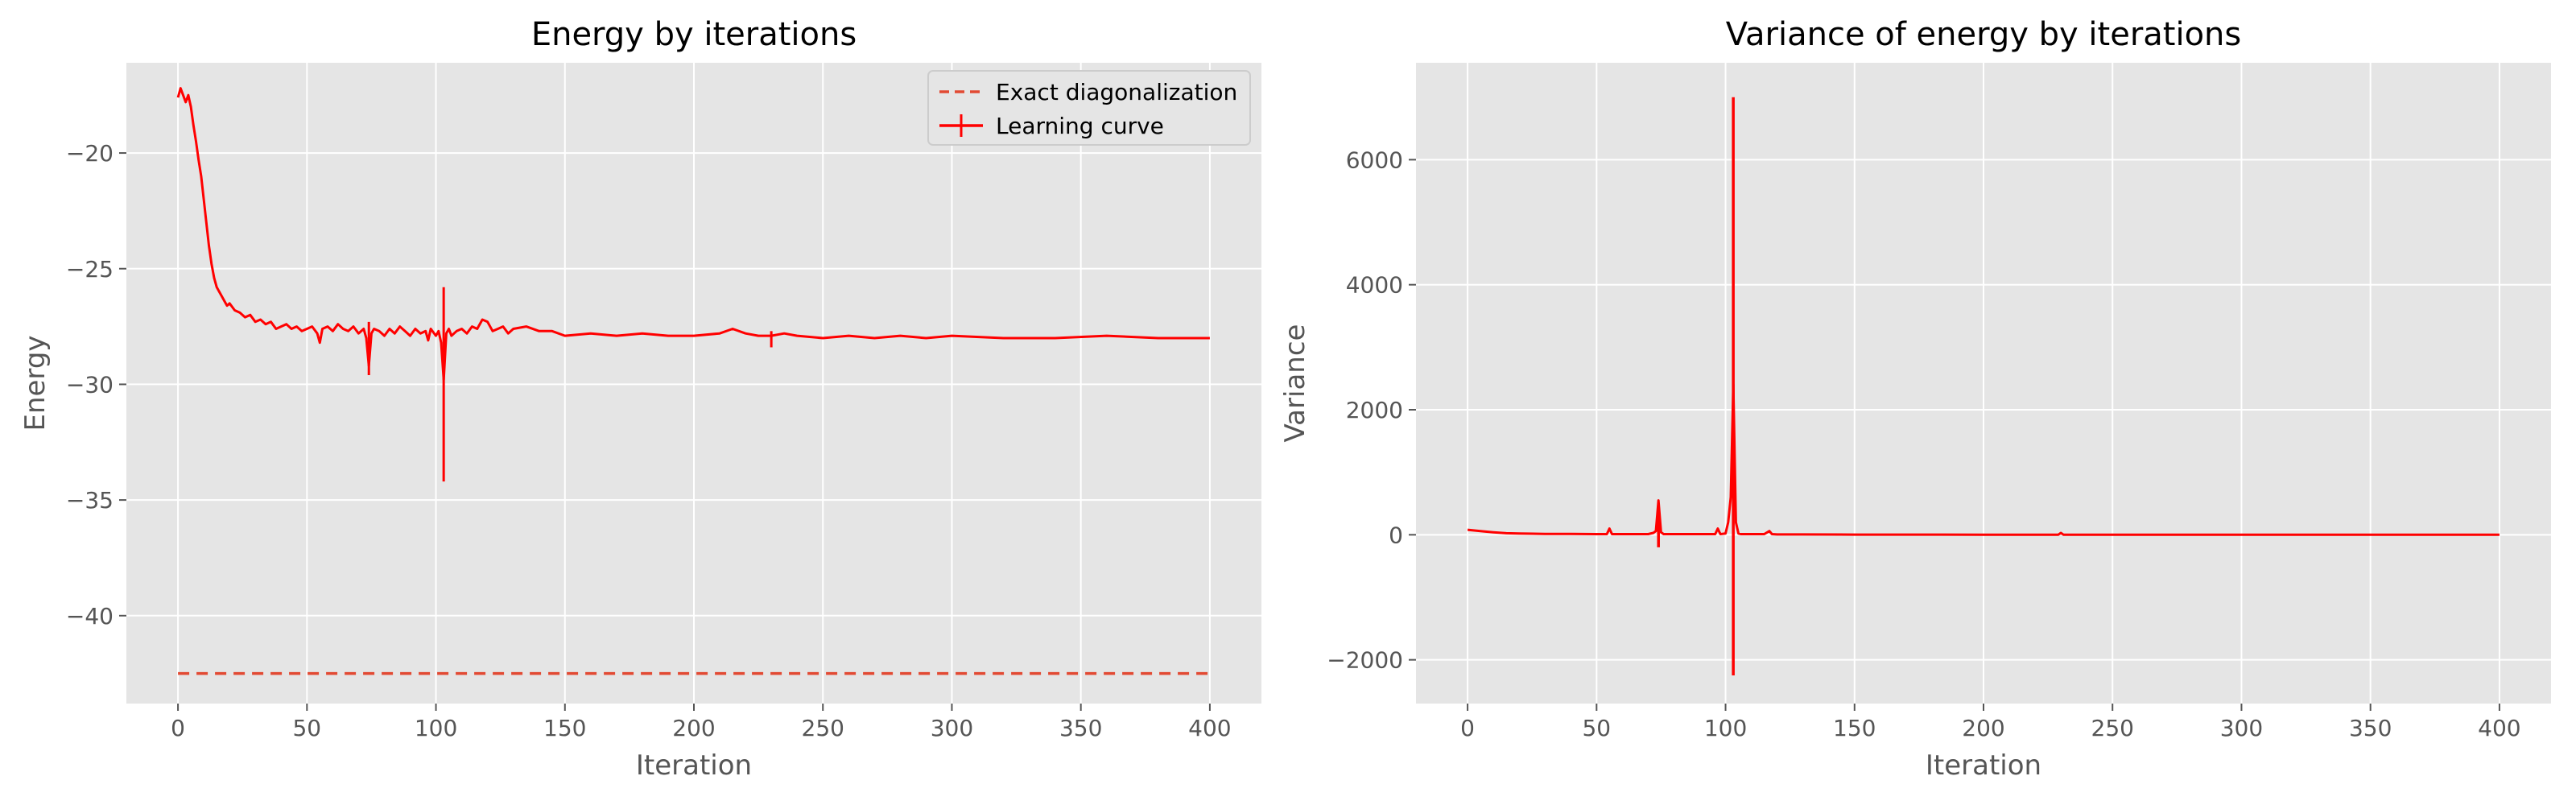 The image size is (2576, 805). Describe the element at coordinates (1983, 34) in the screenshot. I see `variance-chart-title: Variance of energy by iterations` at that location.